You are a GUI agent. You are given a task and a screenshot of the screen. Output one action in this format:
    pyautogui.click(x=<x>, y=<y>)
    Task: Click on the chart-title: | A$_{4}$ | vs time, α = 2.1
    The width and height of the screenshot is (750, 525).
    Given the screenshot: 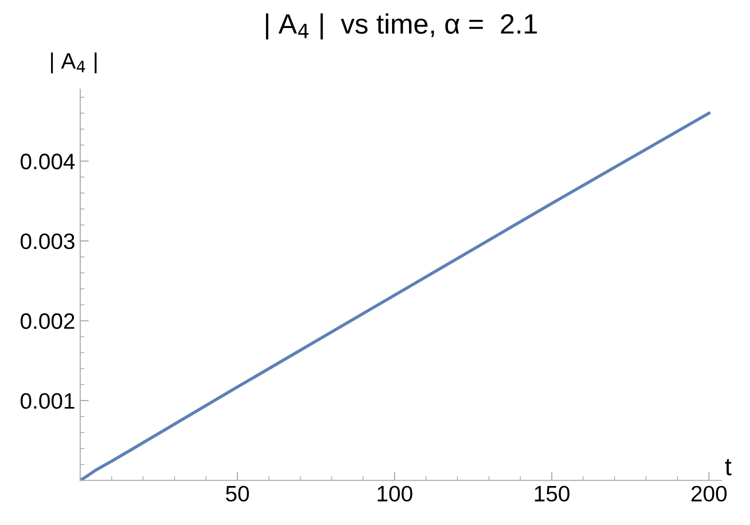 What is the action you would take?
    pyautogui.click(x=401, y=26)
    